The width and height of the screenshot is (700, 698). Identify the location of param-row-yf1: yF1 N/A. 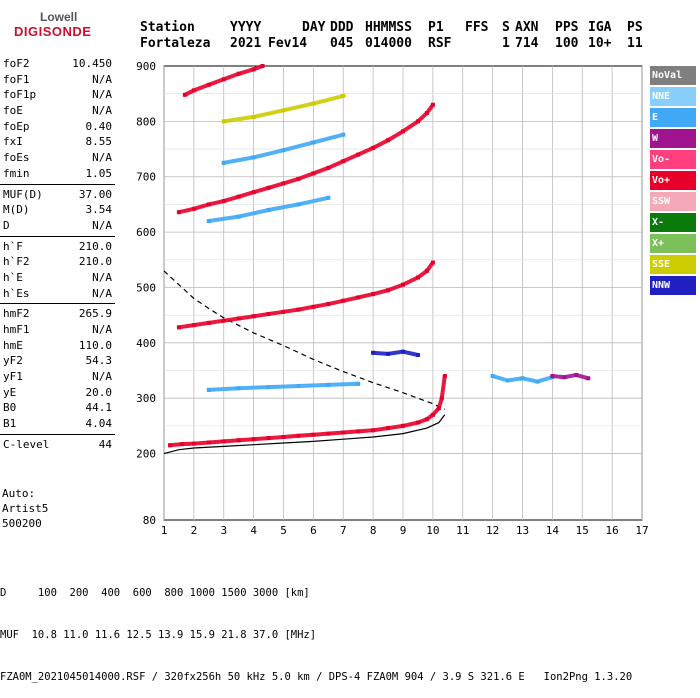
(57, 377).